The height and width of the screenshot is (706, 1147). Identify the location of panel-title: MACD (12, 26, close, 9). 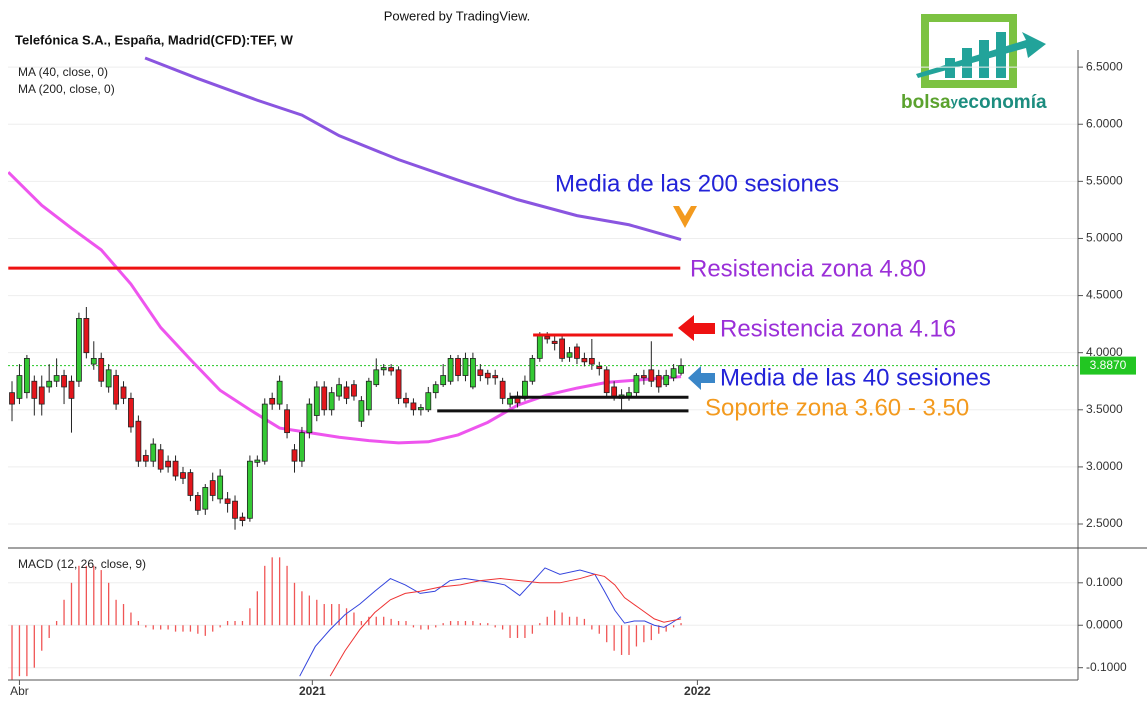
(82, 564).